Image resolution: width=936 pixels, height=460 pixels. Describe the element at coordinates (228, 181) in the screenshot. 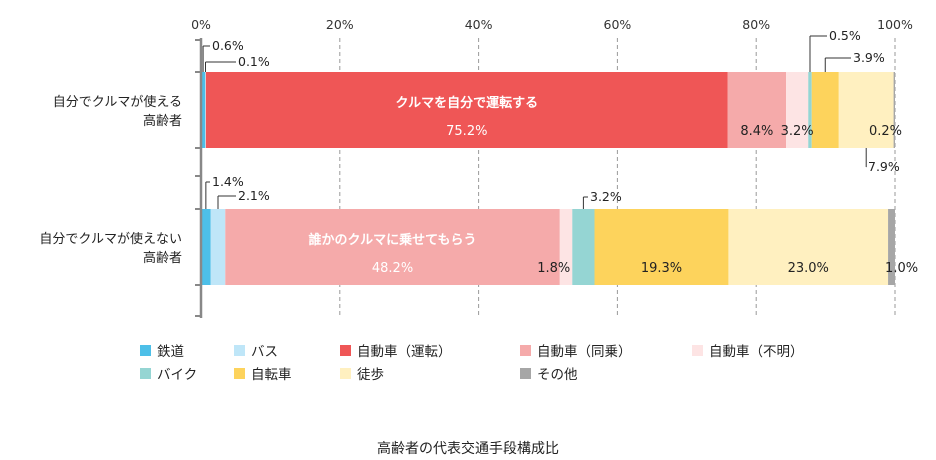

I see `data-label: 1.4%` at that location.